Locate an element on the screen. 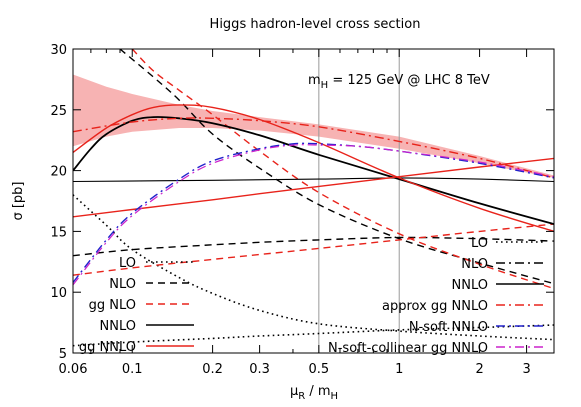 The image size is (581, 407). chart-title: Higgs hadron-level cross section is located at coordinates (315, 24).